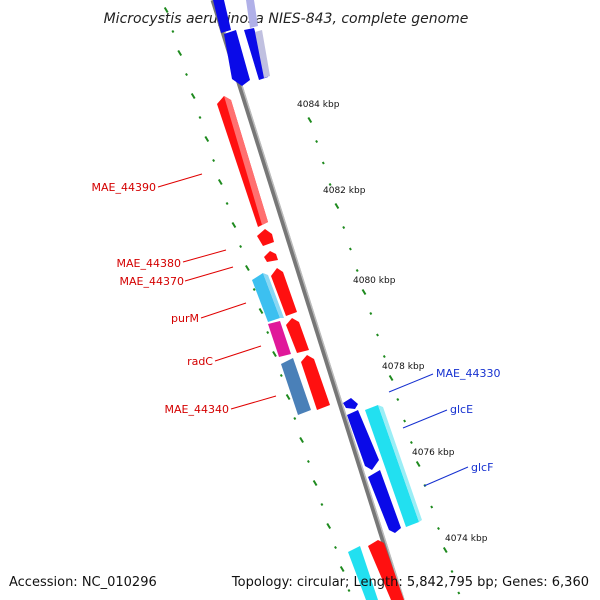  Describe the element at coordinates (152, 281) in the screenshot. I see `gene-label-MAE_44370: MAE_44370` at that location.